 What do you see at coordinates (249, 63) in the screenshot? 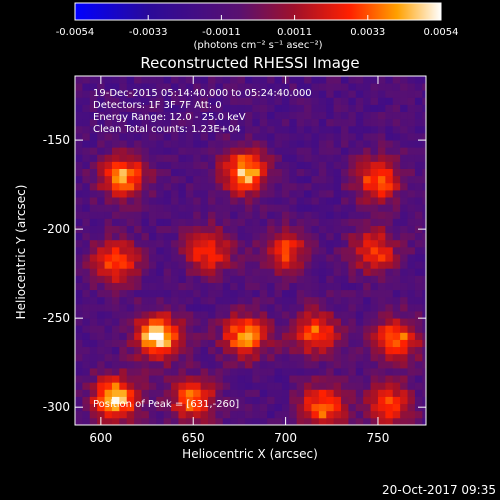
I see `chart-title: Reconstructed RHESSI Image` at bounding box center [249, 63].